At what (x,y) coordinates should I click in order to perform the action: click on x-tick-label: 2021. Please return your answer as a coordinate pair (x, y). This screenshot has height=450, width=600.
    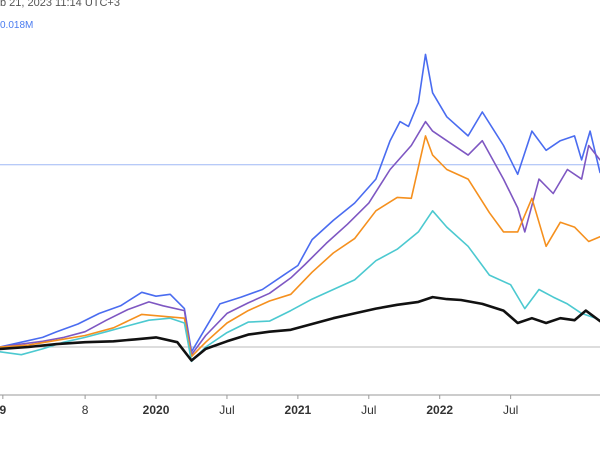
    Looking at the image, I should click on (298, 410).